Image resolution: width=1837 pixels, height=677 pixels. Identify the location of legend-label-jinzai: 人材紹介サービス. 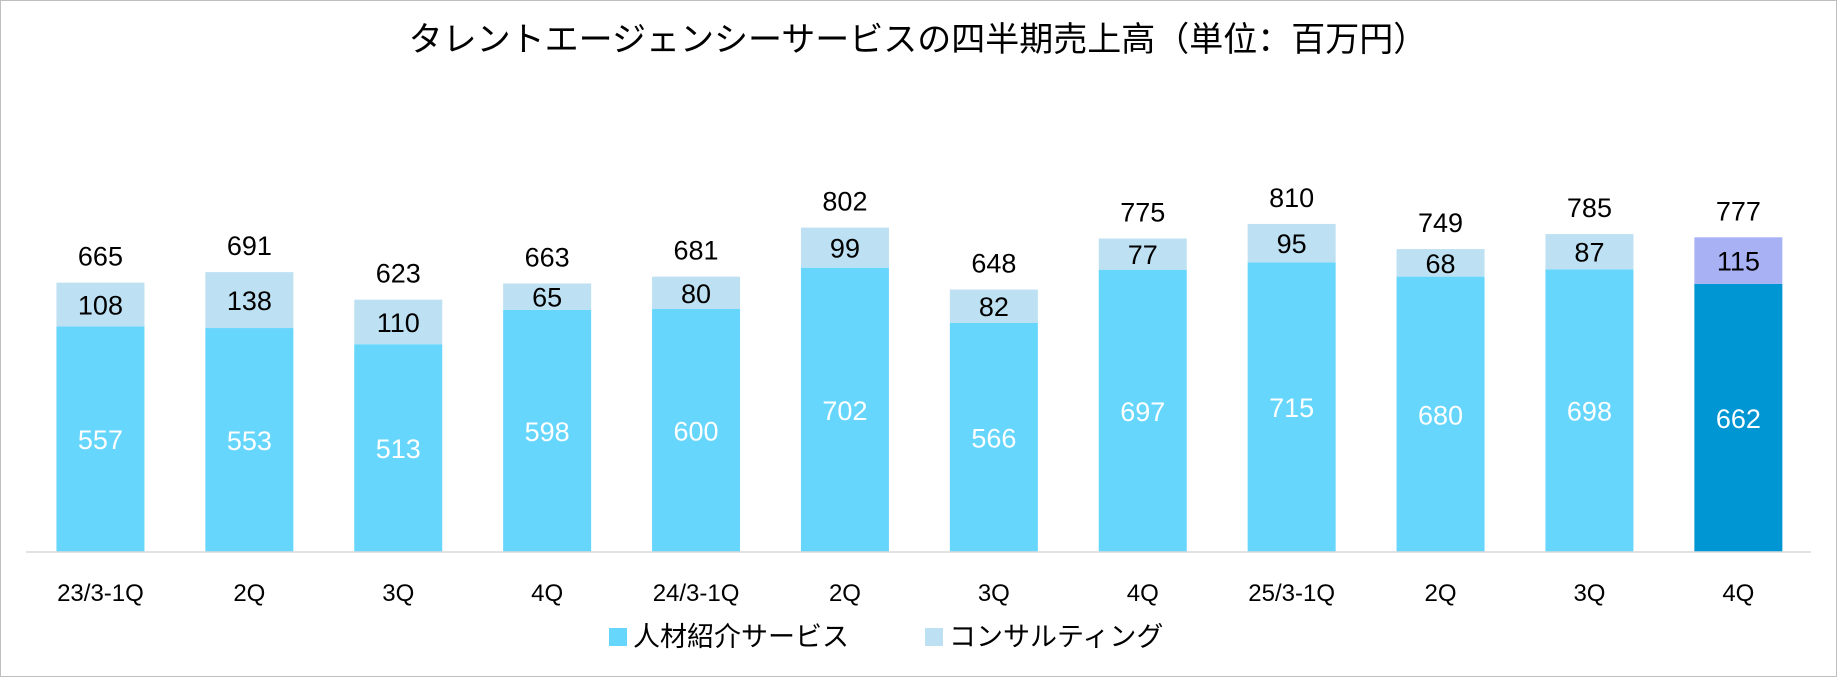
(741, 637).